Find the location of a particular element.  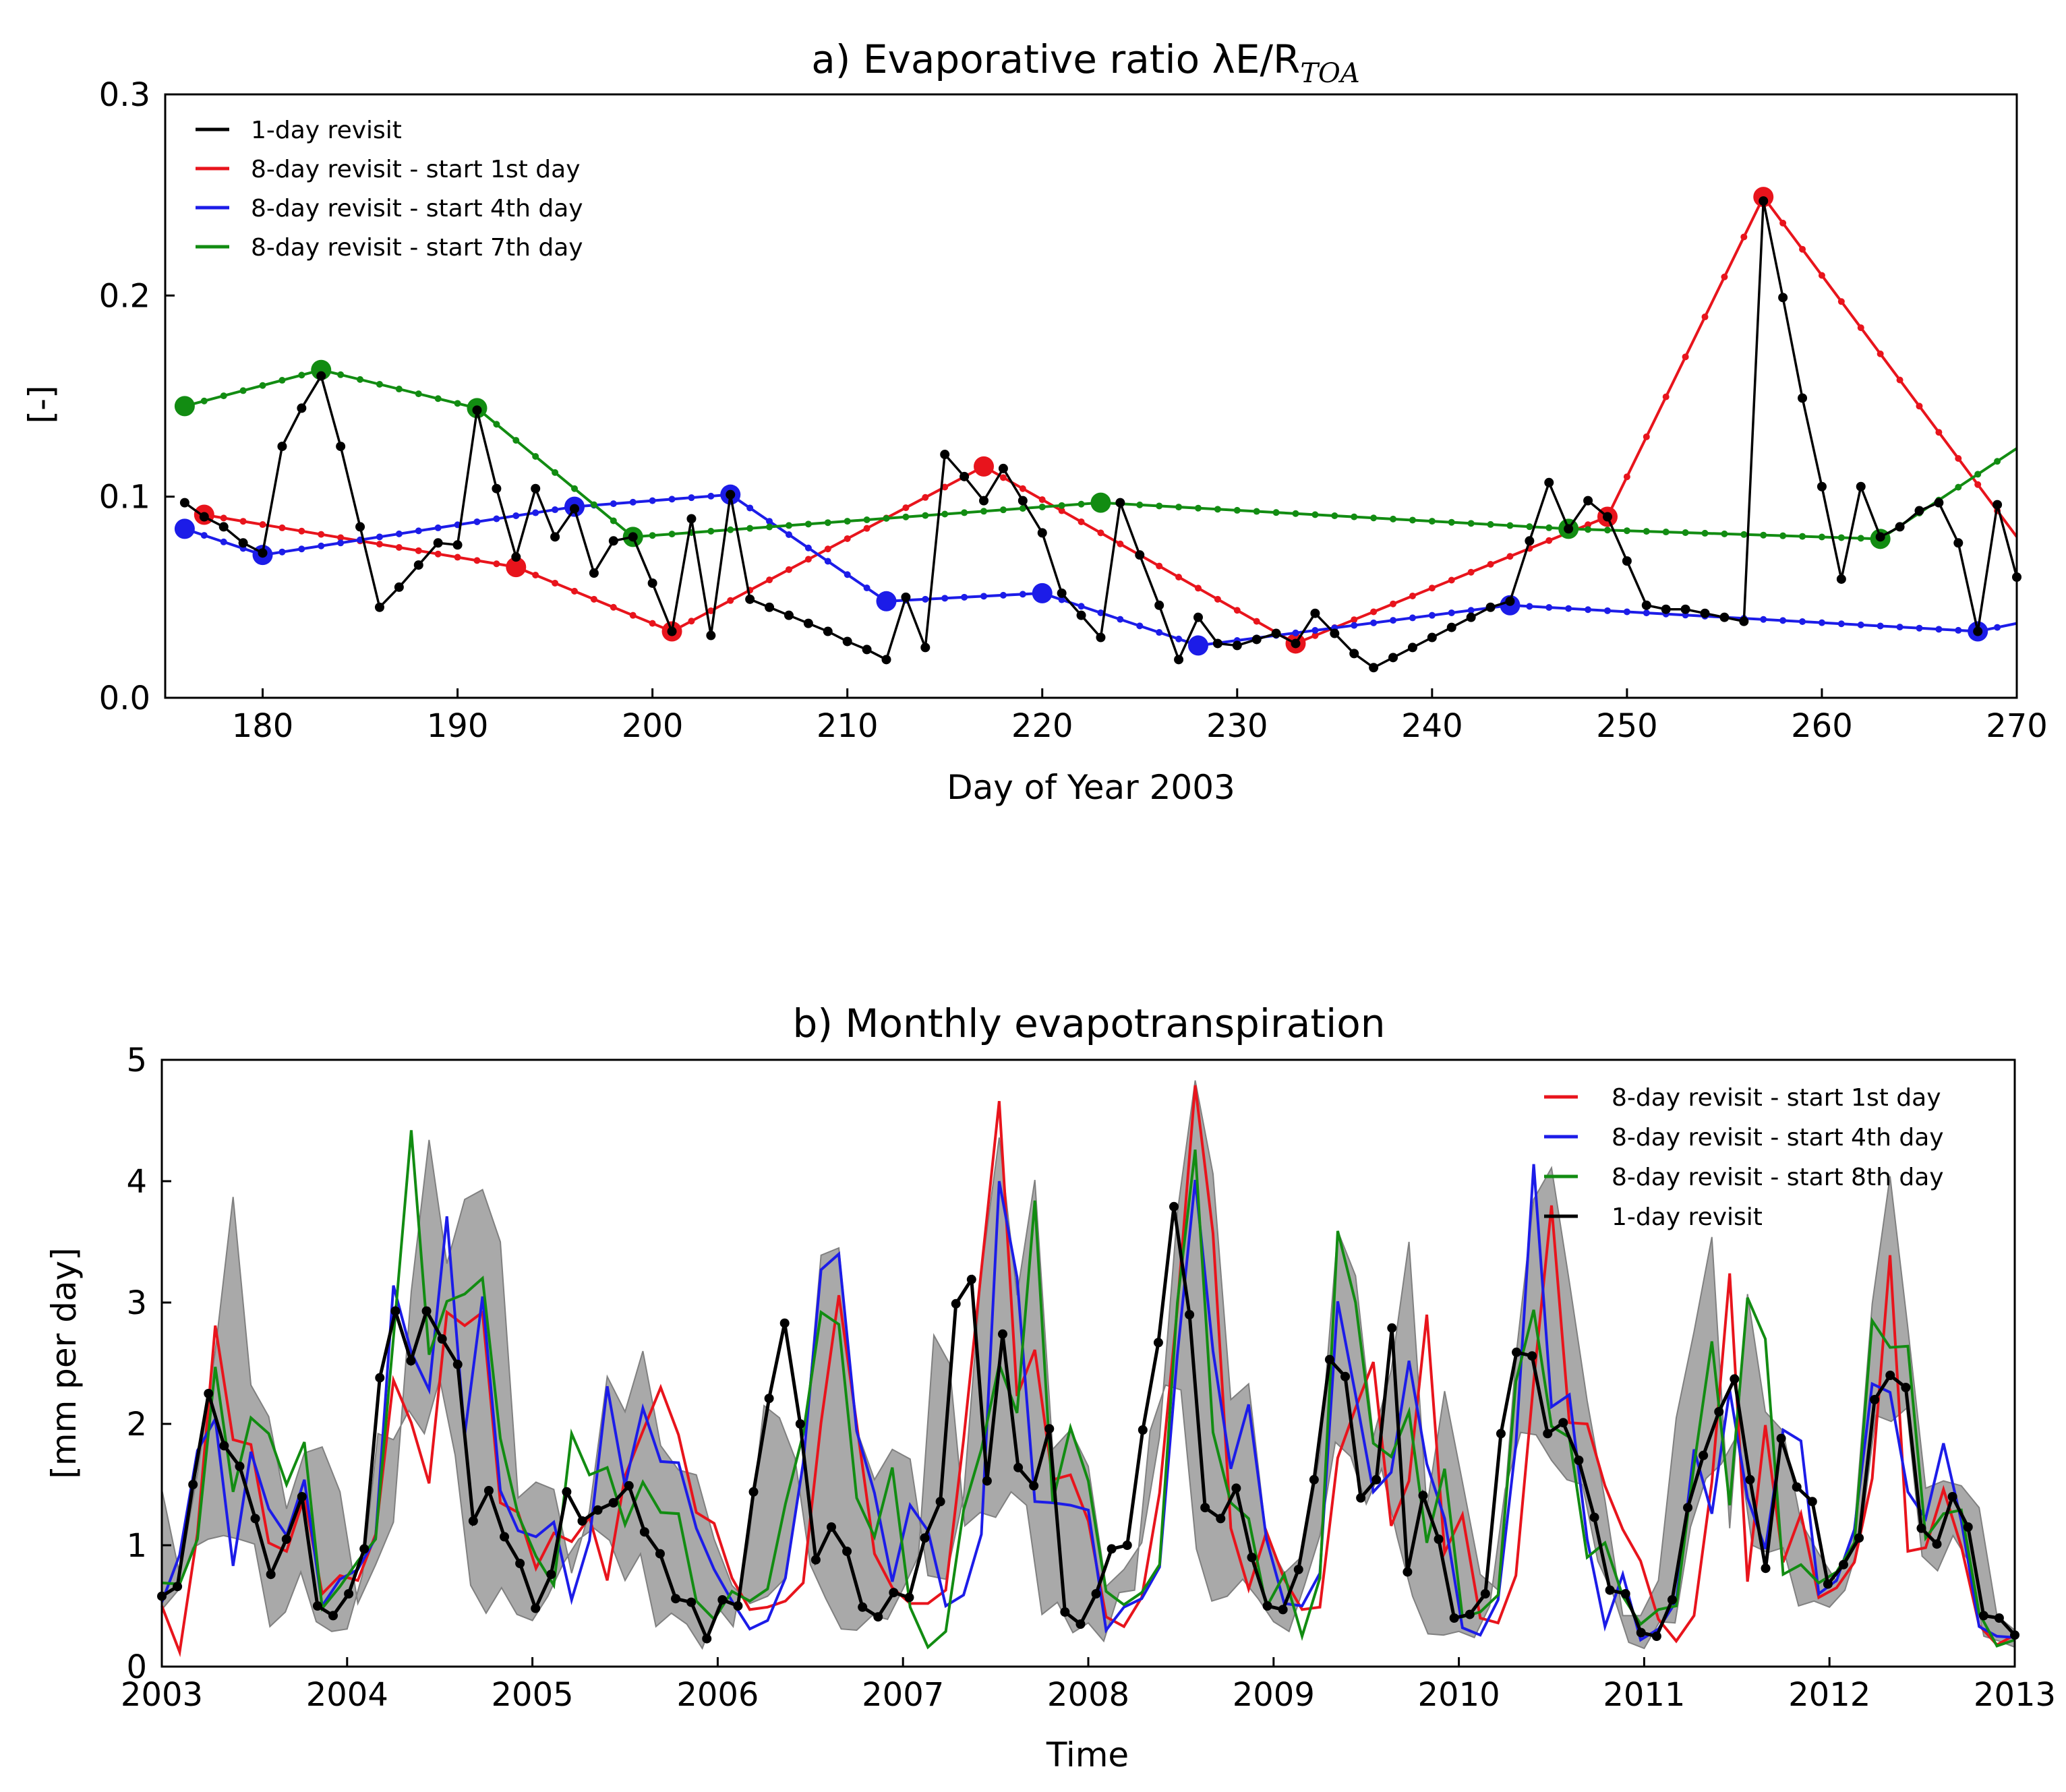

x-tick-label: 190 is located at coordinates (458, 726).